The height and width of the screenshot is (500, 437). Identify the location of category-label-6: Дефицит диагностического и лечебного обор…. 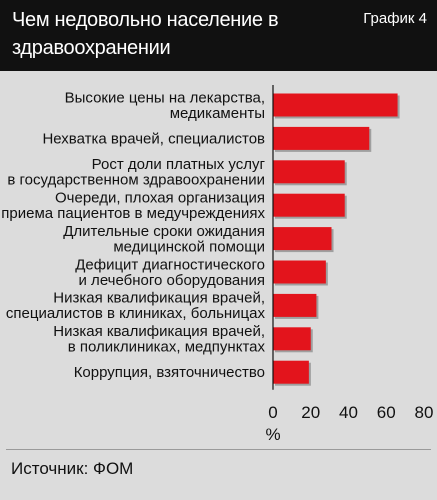
(170, 272).